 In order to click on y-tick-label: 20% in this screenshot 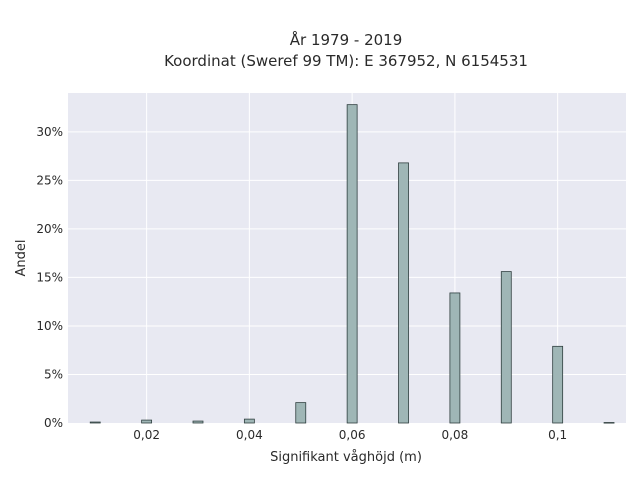, I will do `click(49, 229)`.